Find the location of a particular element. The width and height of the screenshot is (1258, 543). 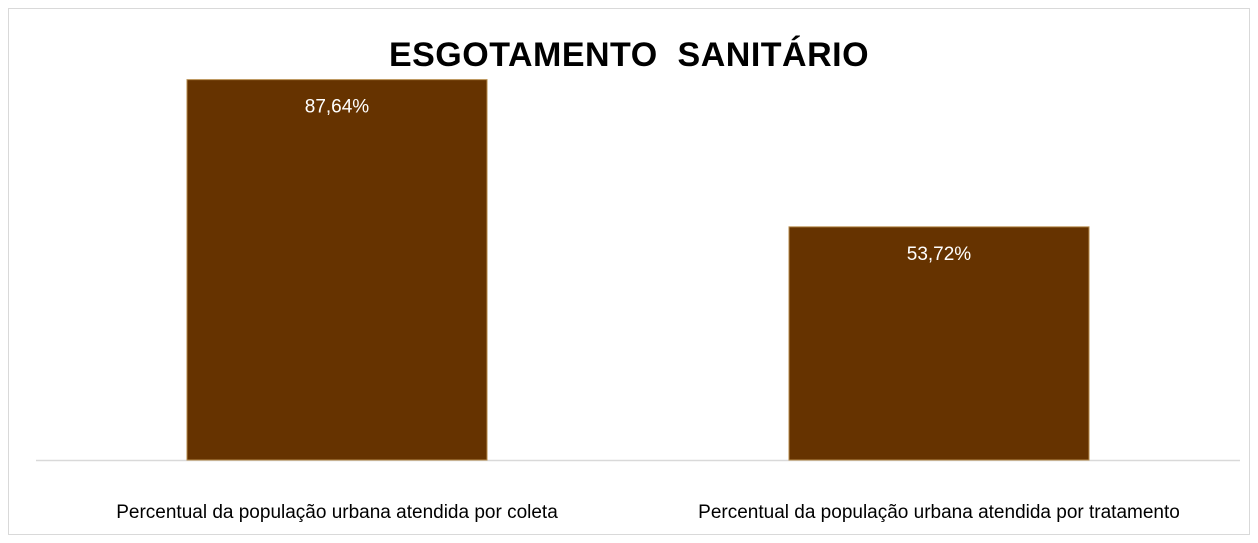

chart-title: ESGOTAMENTO SANITÁRIO is located at coordinates (629, 55).